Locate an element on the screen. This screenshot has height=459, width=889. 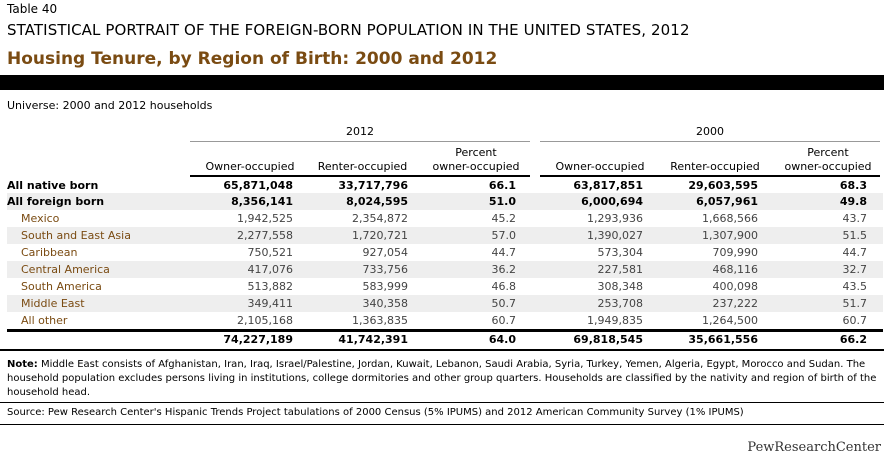
cell-renter-2012: 1,363,835 is located at coordinates (380, 320).